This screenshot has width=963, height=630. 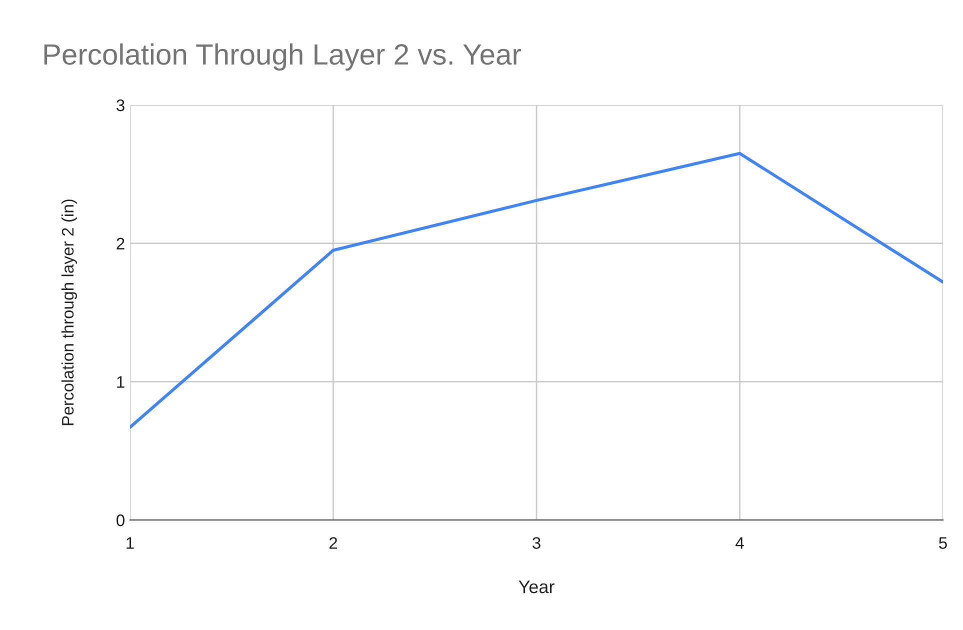 What do you see at coordinates (536, 543) in the screenshot?
I see `x-tick-label: 3` at bounding box center [536, 543].